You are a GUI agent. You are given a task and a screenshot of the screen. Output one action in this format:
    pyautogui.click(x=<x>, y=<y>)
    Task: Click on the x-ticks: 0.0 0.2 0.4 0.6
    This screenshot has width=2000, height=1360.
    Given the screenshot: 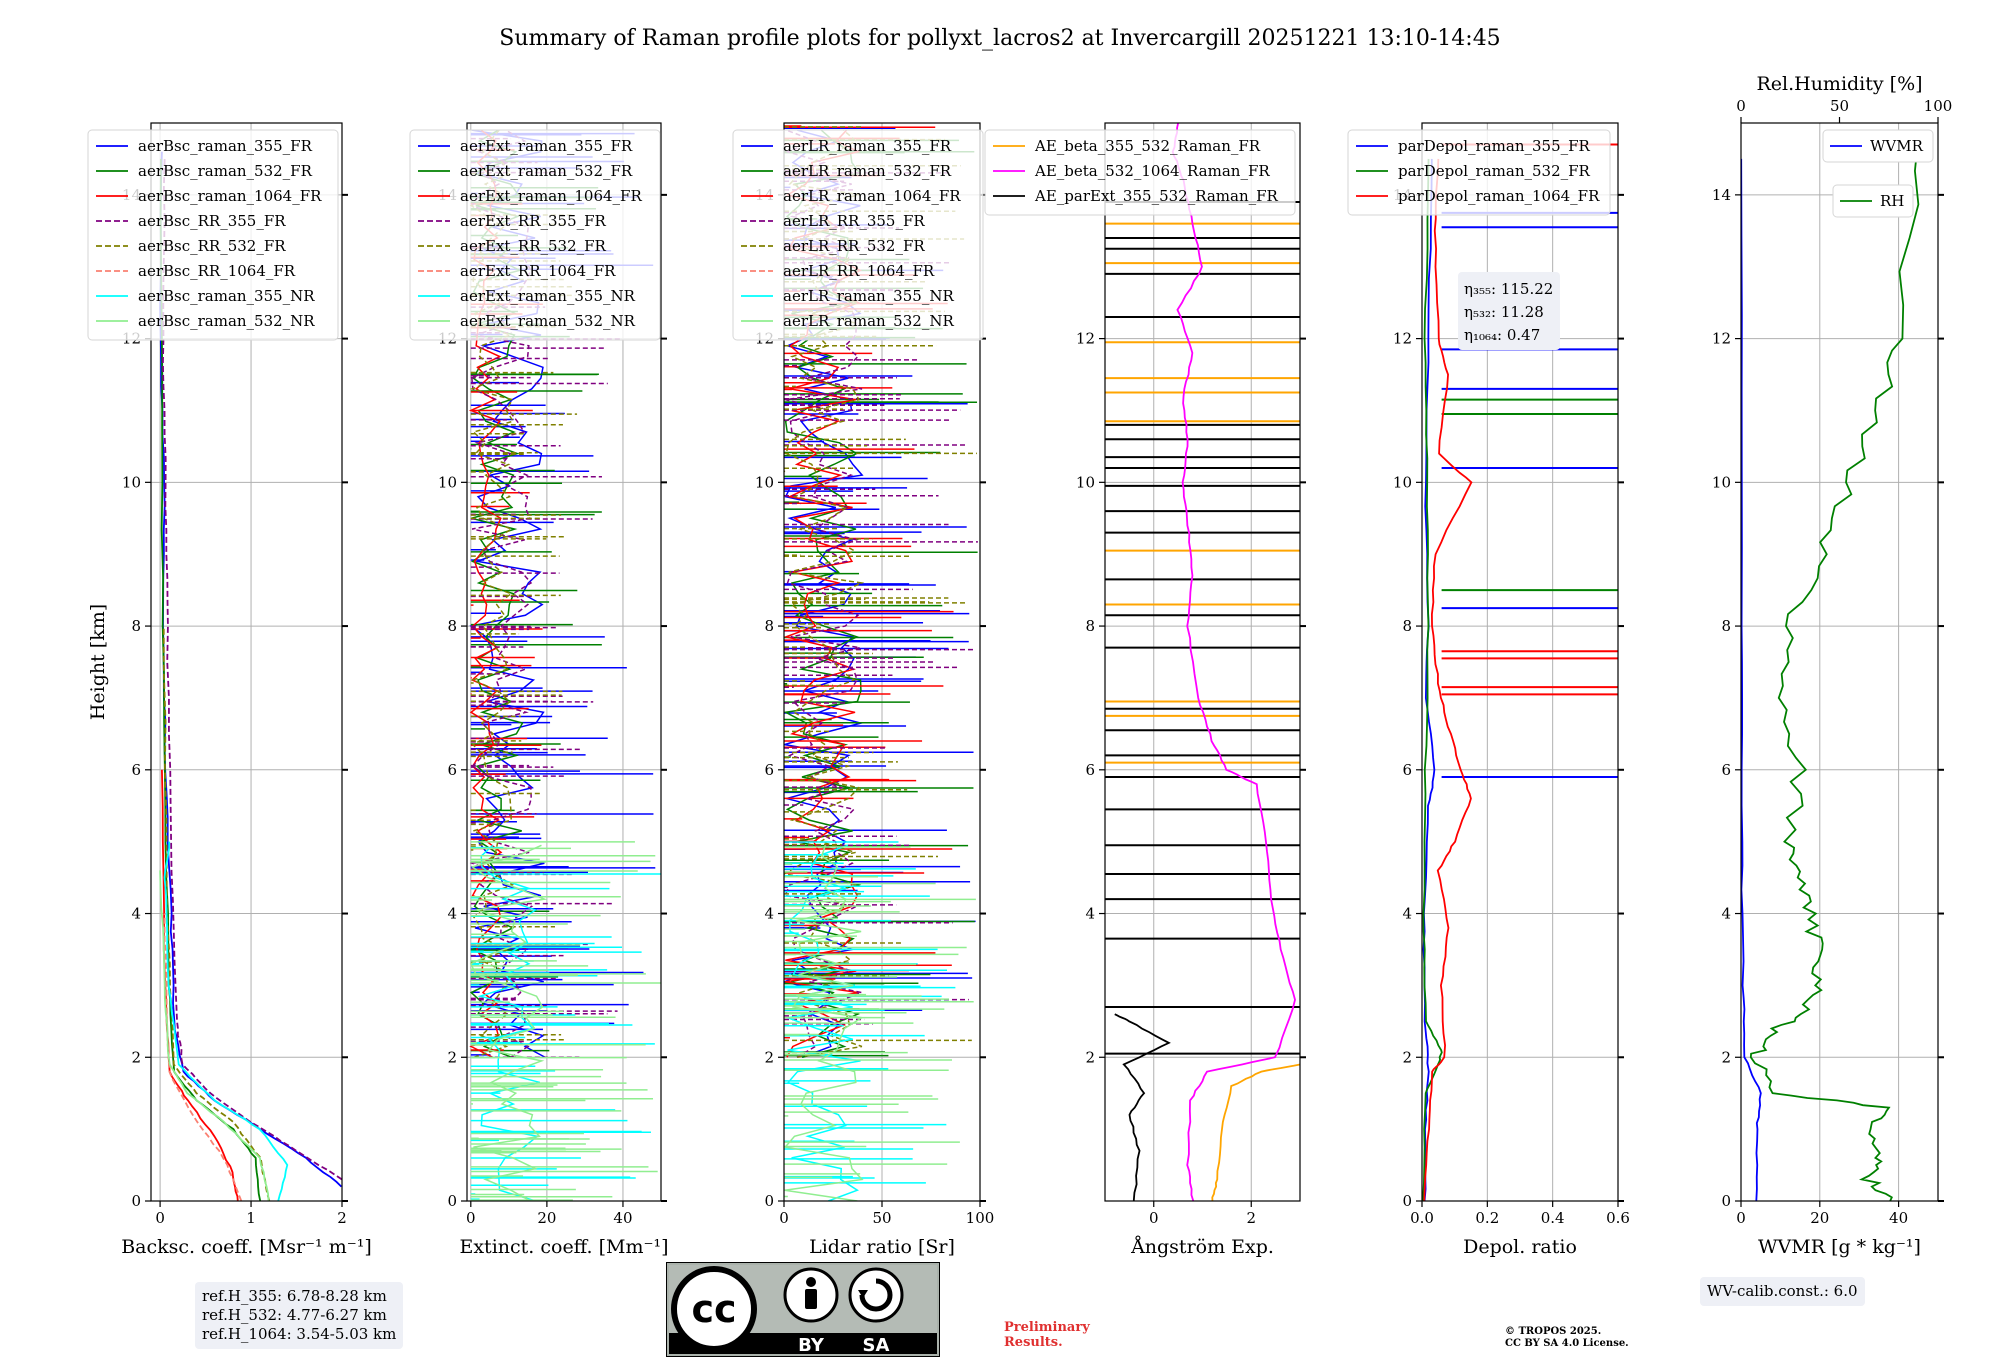 What is the action you would take?
    pyautogui.click(x=1520, y=1214)
    